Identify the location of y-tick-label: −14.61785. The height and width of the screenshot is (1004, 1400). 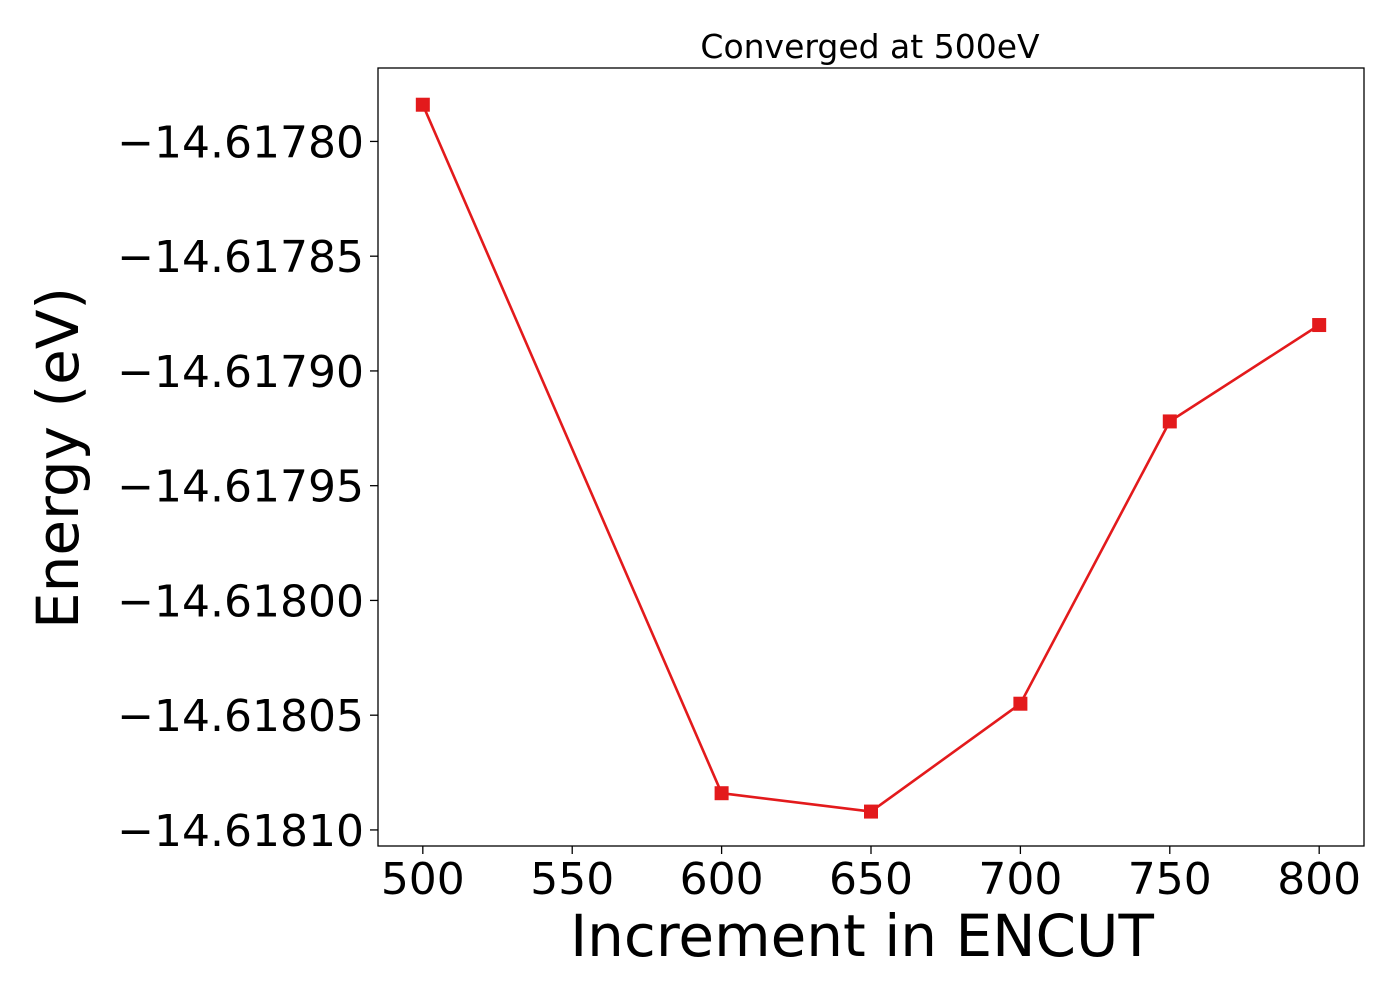
(240, 257).